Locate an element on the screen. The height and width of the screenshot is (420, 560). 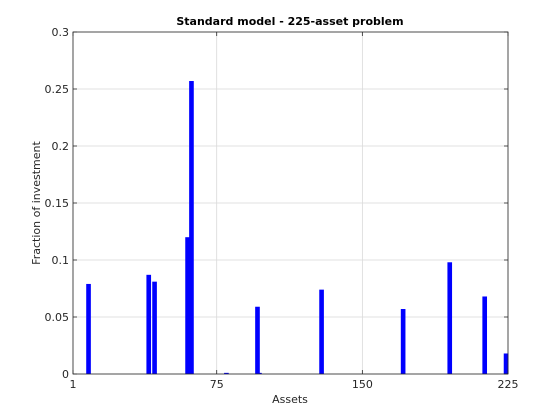
x-tick-label: 225 is located at coordinates (508, 384).